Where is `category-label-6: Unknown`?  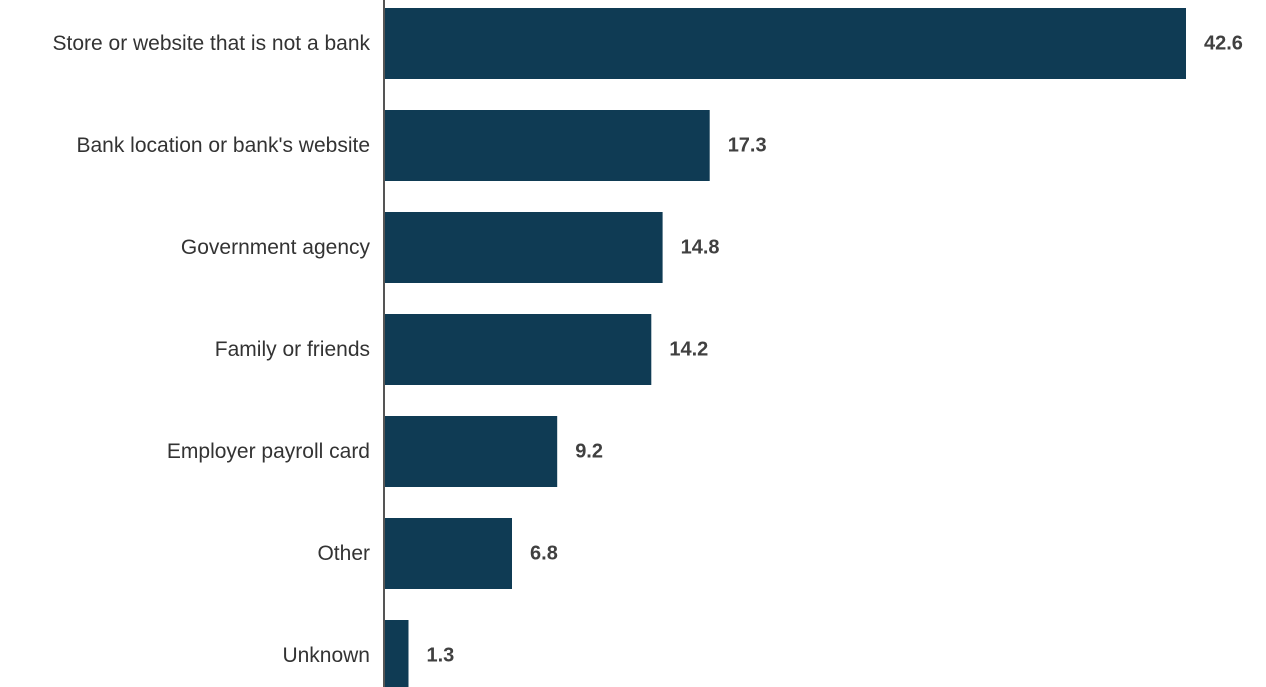 category-label-6: Unknown is located at coordinates (326, 655).